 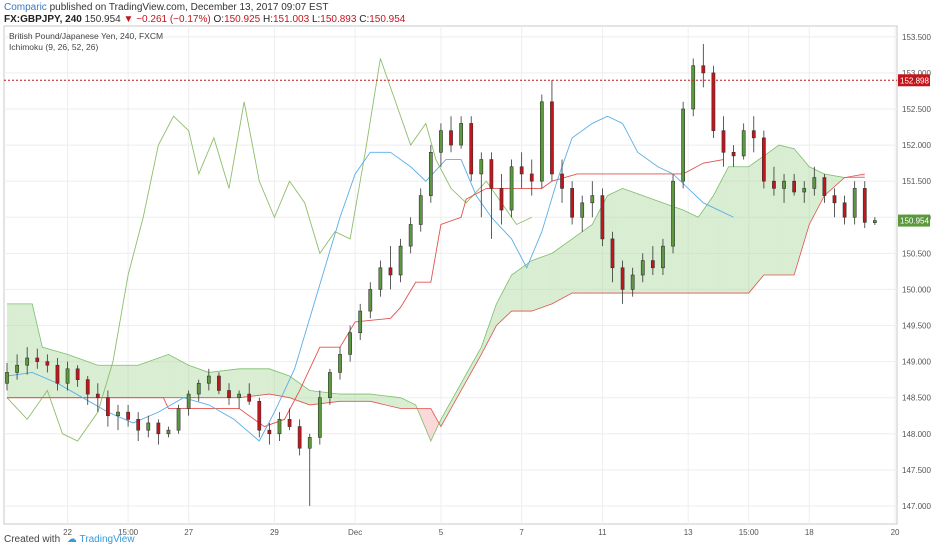 I want to click on time-axis: 22 15:00 27 29 Dec 5 7 11 13 15:00 18 20, so click(x=481, y=532).